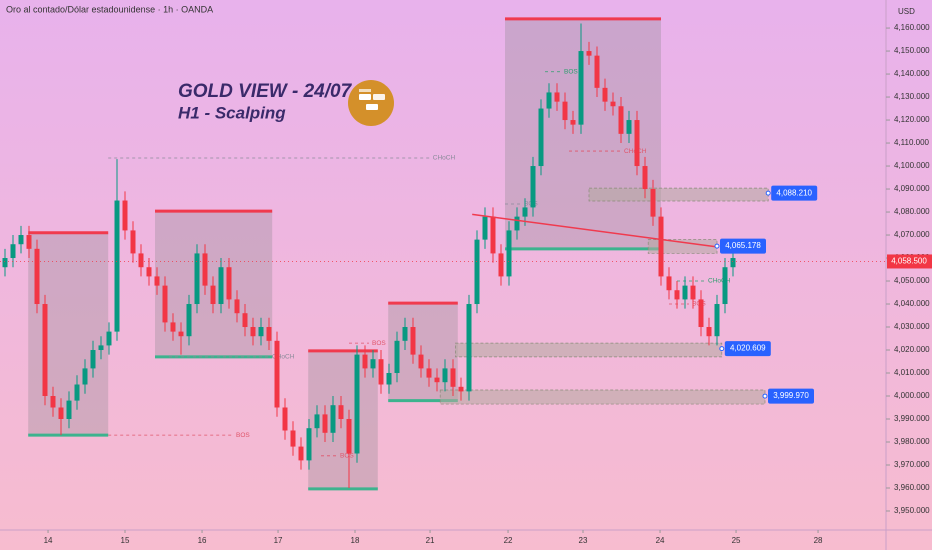  What do you see at coordinates (912, 395) in the screenshot?
I see `y-tick-label: 4,000.000` at bounding box center [912, 395].